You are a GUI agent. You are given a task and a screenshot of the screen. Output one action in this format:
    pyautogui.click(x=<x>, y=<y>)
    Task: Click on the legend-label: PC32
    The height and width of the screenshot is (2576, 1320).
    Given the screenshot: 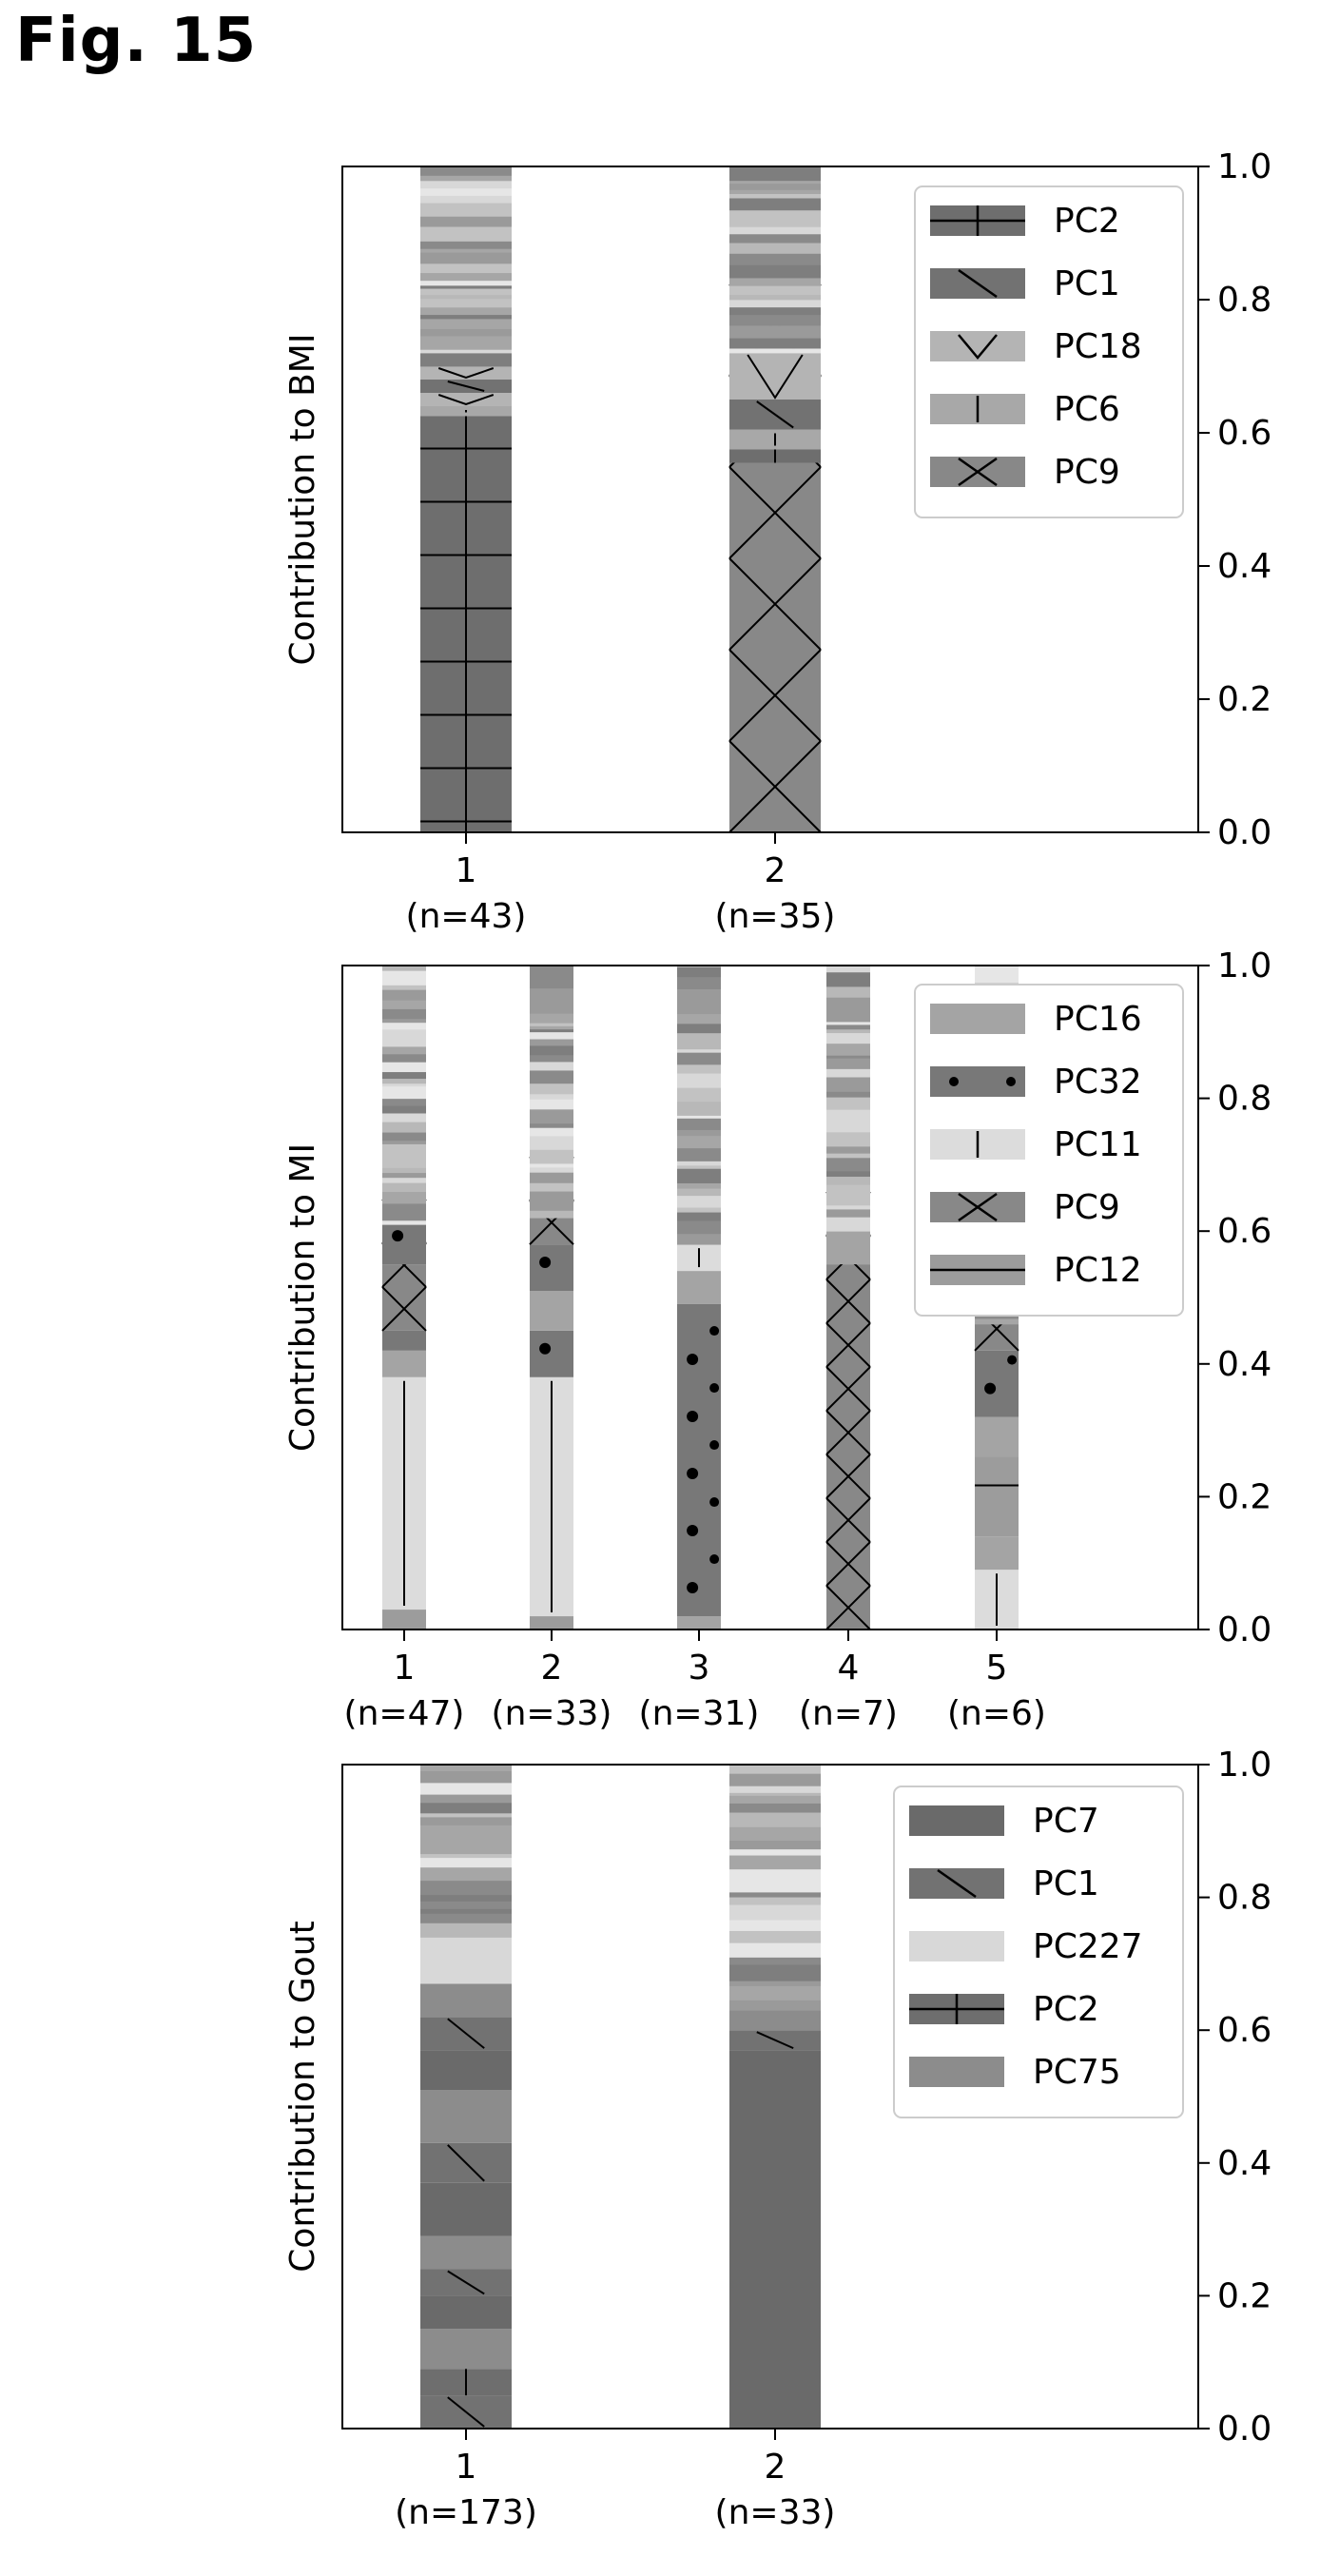 What is the action you would take?
    pyautogui.click(x=1098, y=1083)
    